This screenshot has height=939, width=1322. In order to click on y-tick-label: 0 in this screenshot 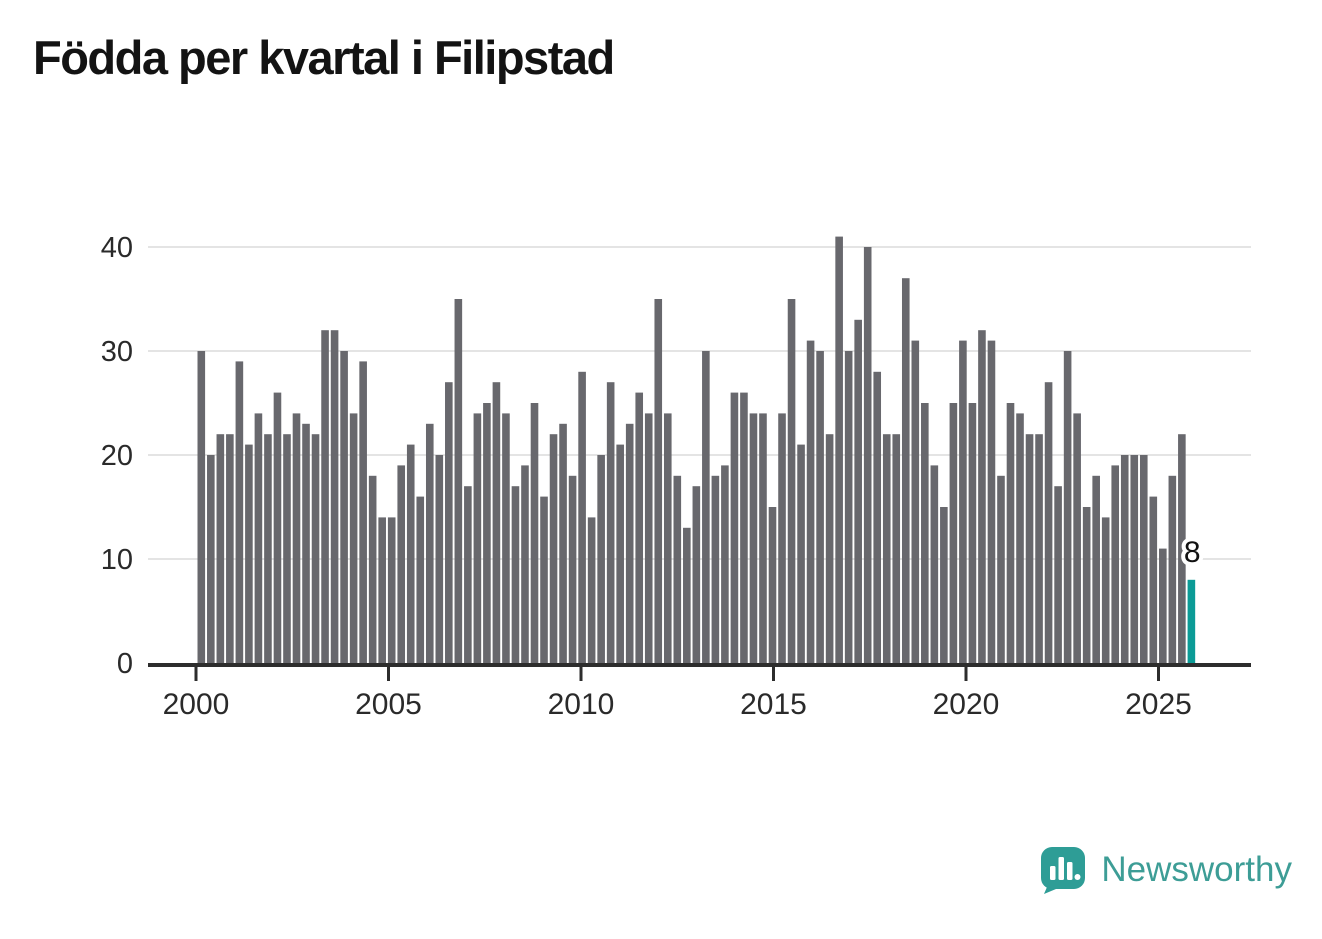, I will do `click(125, 664)`.